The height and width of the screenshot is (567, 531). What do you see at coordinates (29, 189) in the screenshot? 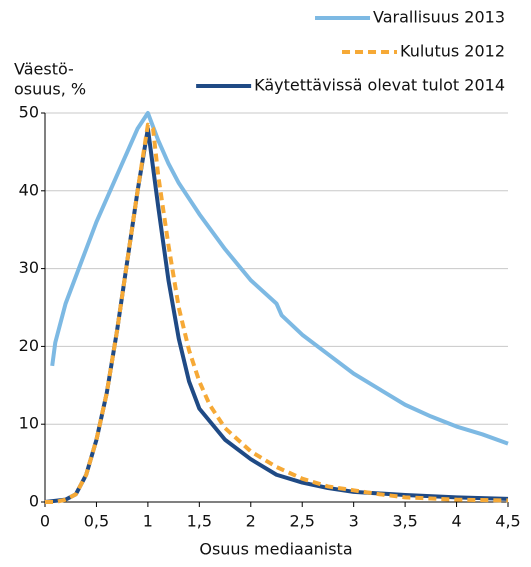
I see `y-tick-label: 40` at bounding box center [29, 189].